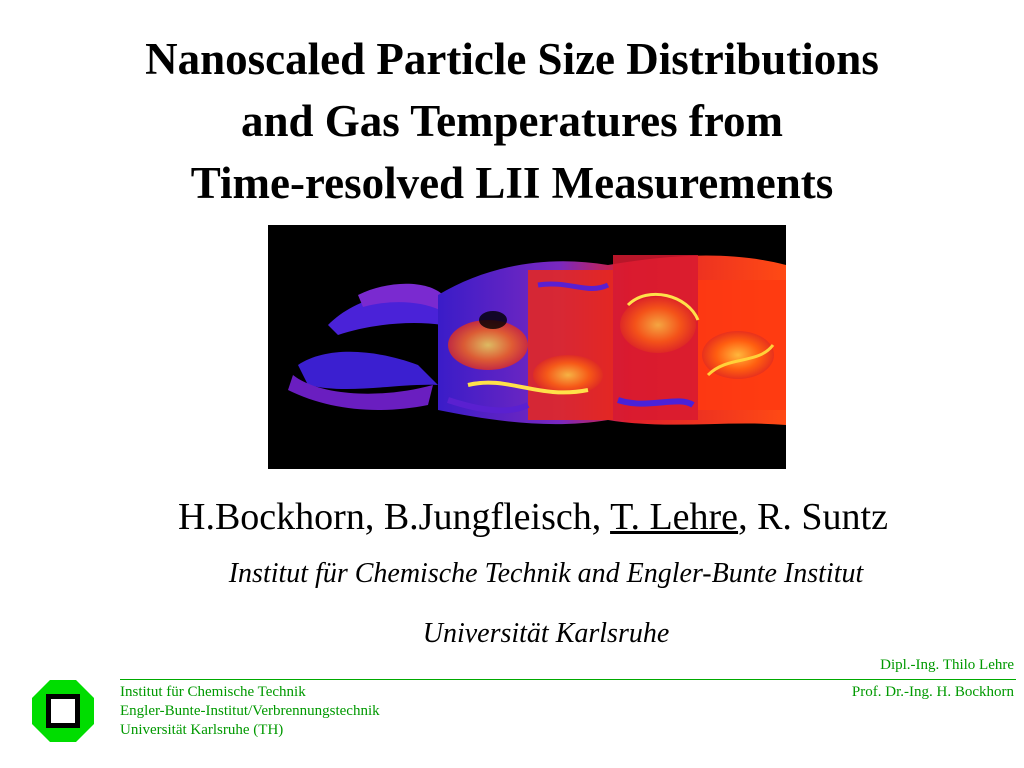 Image resolution: width=1024 pixels, height=768 pixels. What do you see at coordinates (63, 711) in the screenshot?
I see `university-logo-icon` at bounding box center [63, 711].